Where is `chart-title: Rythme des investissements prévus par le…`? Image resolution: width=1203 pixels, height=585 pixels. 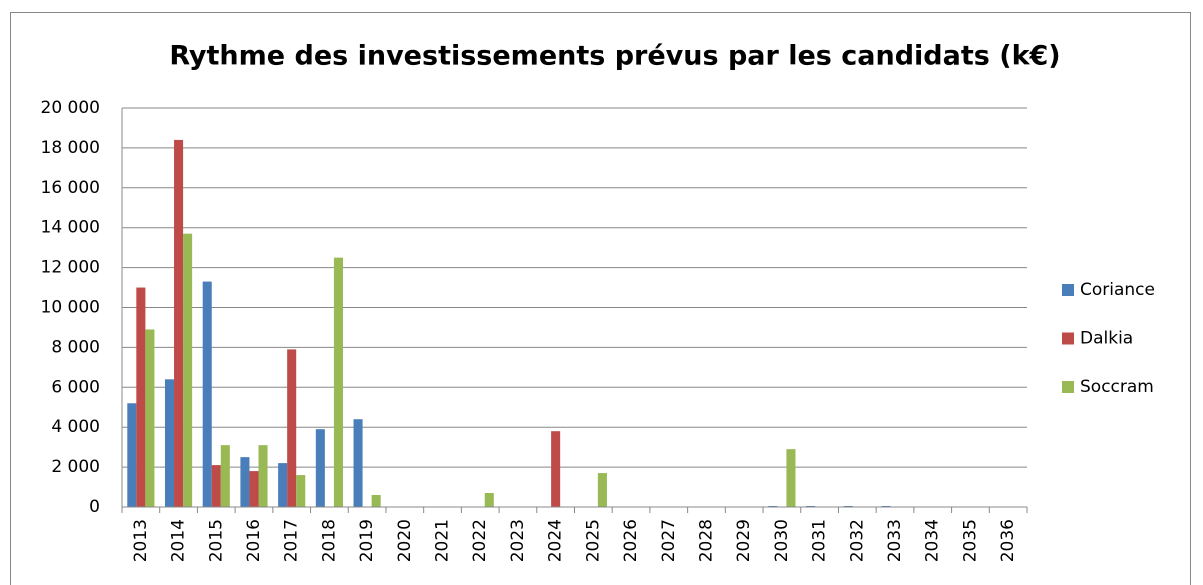 chart-title: Rythme des investissements prévus par le… is located at coordinates (614, 56).